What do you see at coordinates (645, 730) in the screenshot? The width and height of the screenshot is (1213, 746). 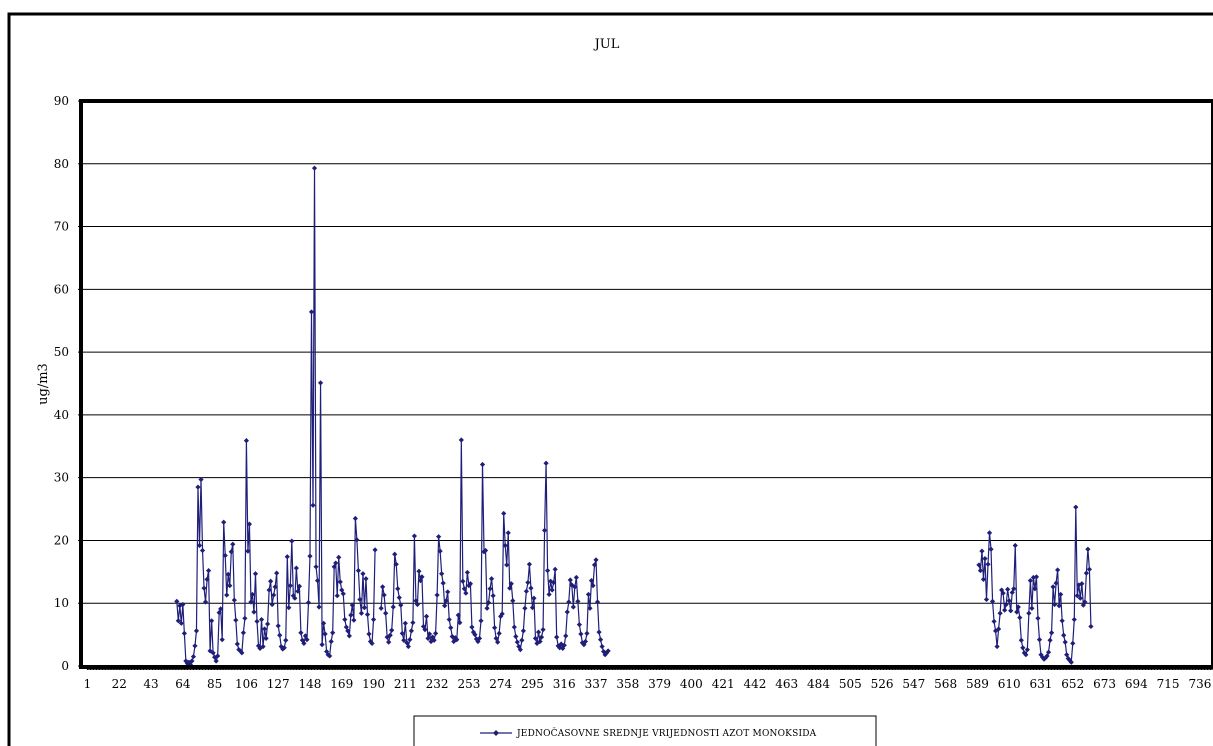 I see `legend-box` at bounding box center [645, 730].